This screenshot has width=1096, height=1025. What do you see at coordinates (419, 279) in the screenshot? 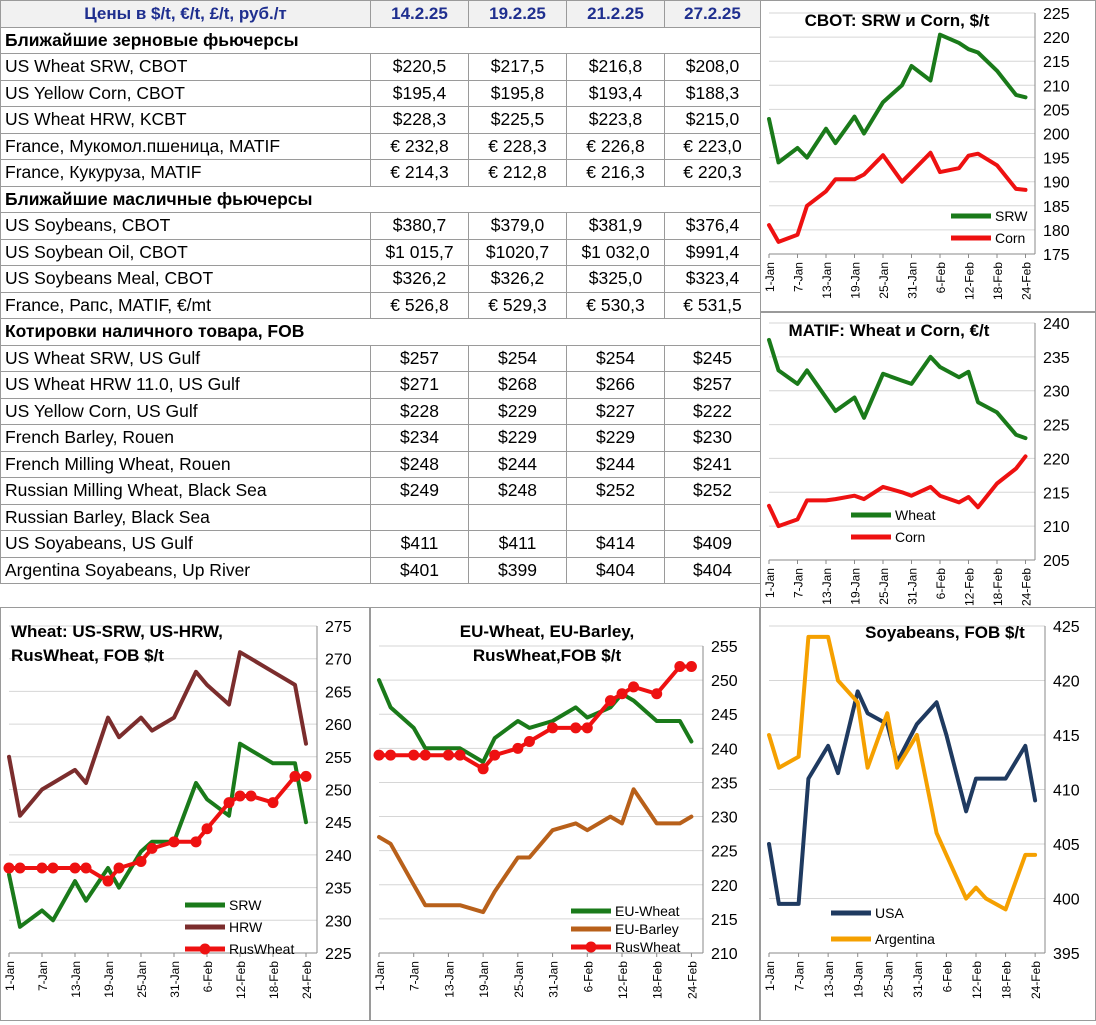
I see `price-cell: $326,2` at bounding box center [419, 279].